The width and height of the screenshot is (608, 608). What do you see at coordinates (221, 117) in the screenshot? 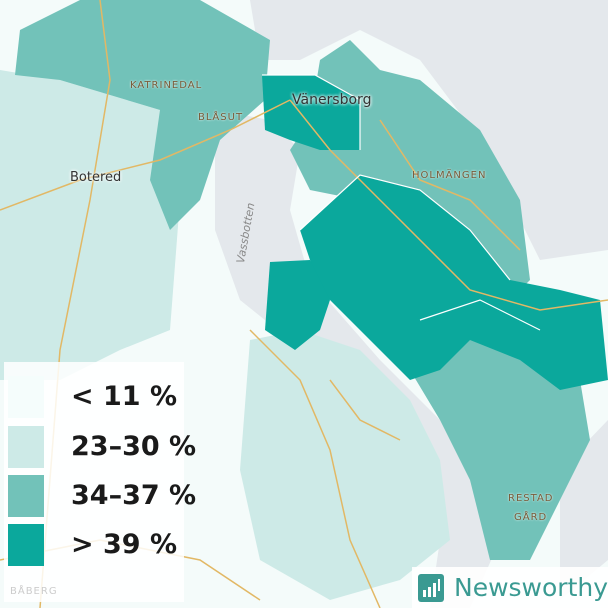
I see `place-label-blasut: BLÅSUT` at bounding box center [221, 117].